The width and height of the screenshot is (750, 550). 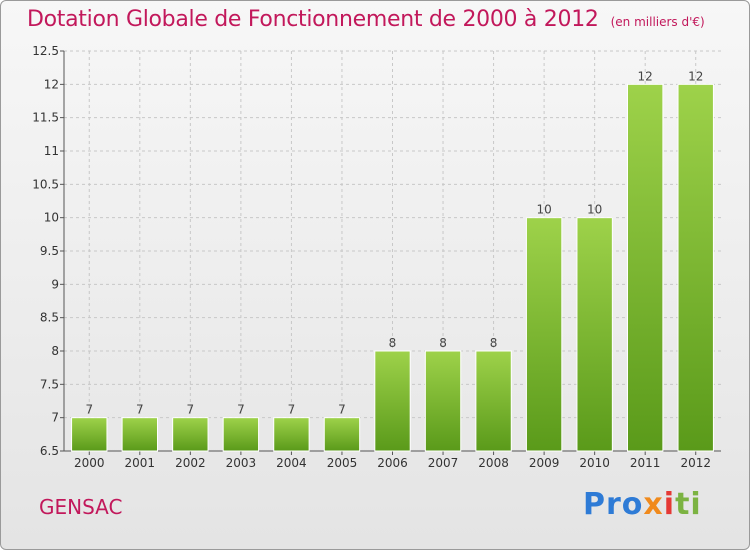 What do you see at coordinates (392, 401) in the screenshot?
I see `bar-2006` at bounding box center [392, 401].